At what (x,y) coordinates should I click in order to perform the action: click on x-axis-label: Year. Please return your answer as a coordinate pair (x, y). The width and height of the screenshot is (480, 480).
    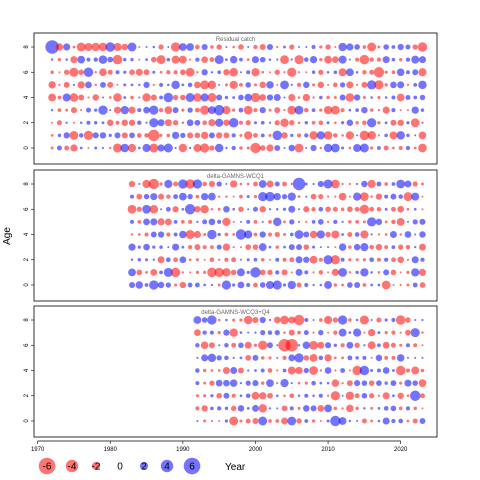
    Looking at the image, I should click on (235, 467).